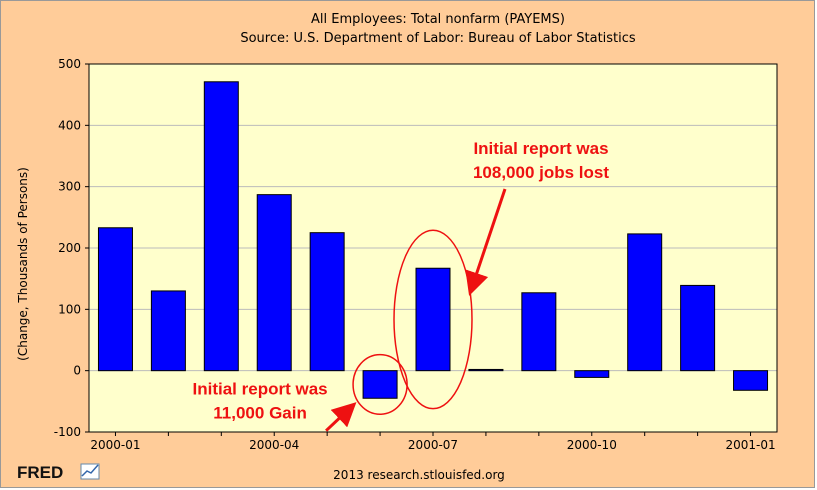 The image size is (817, 490). Describe the element at coordinates (40, 472) in the screenshot. I see `fred-logo-text: FRED` at that location.